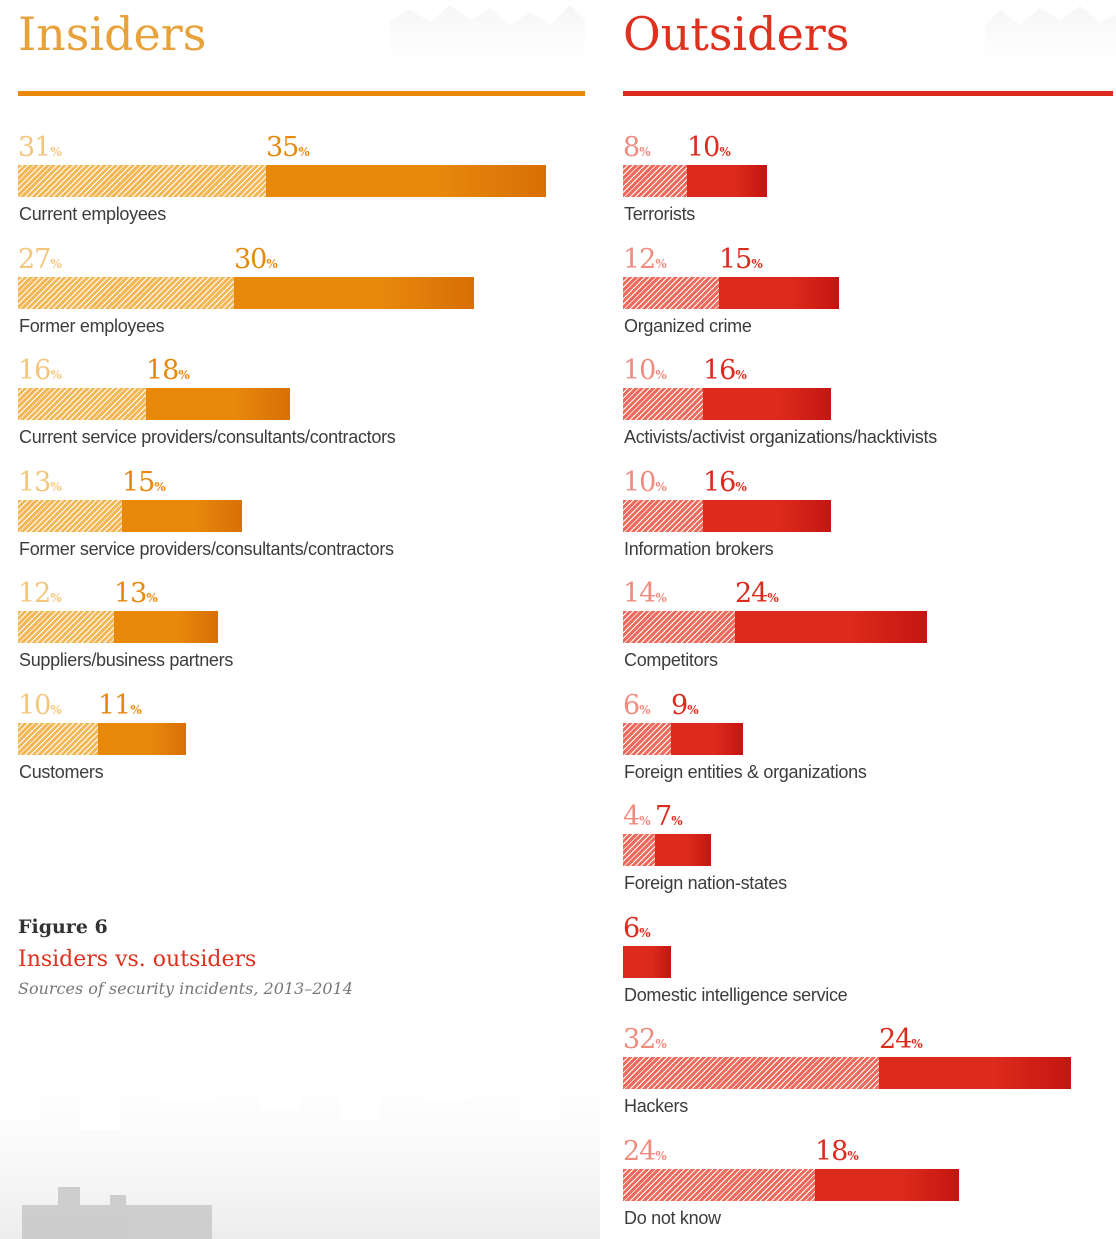 This screenshot has width=1116, height=1239. Describe the element at coordinates (152, 598) in the screenshot. I see `insiders-suppliers-business-partners-pct-2014-unit: %` at that location.